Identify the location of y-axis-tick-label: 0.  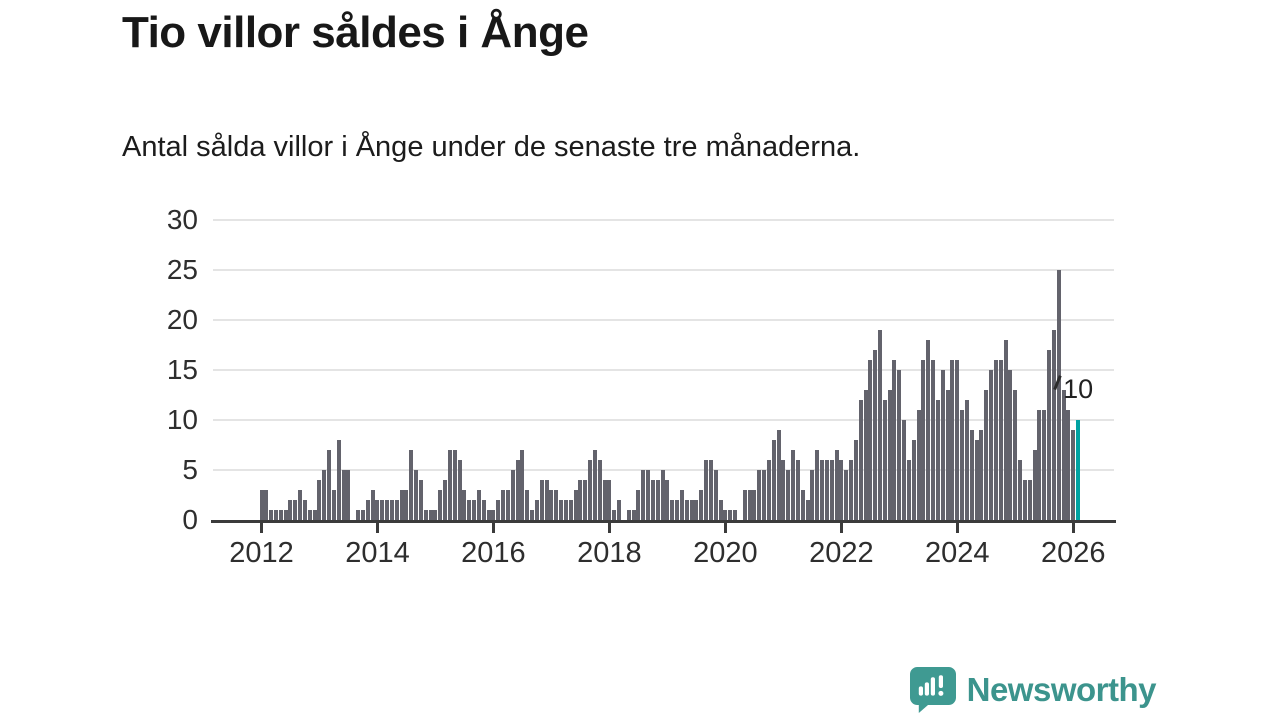
(190, 519).